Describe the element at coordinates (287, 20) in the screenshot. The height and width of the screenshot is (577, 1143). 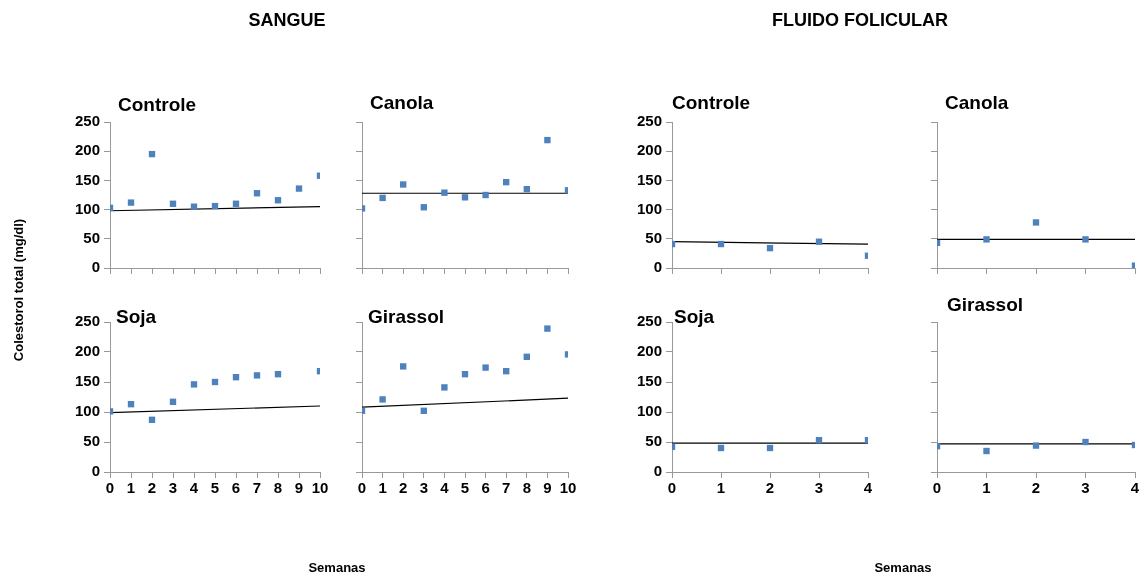
I see `text: SANGUE` at that location.